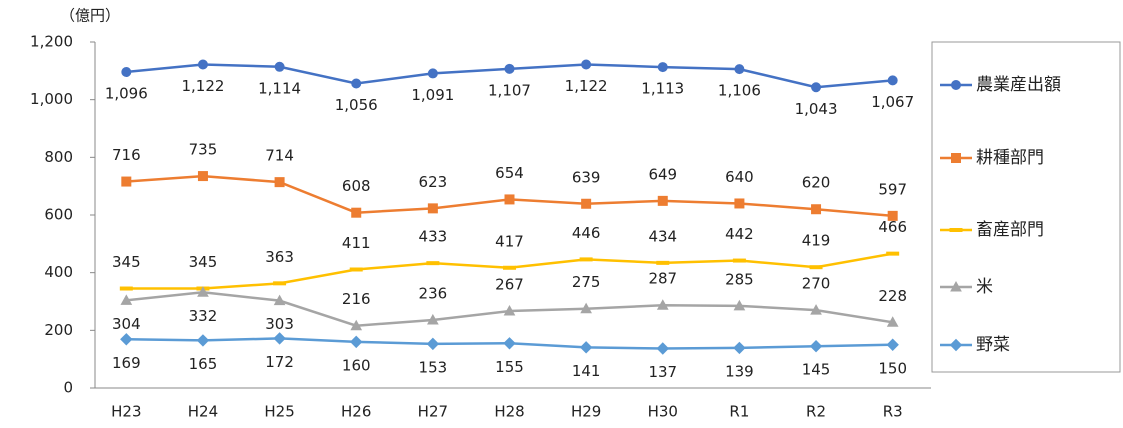  I want to click on data-label: 304, so click(126, 324).